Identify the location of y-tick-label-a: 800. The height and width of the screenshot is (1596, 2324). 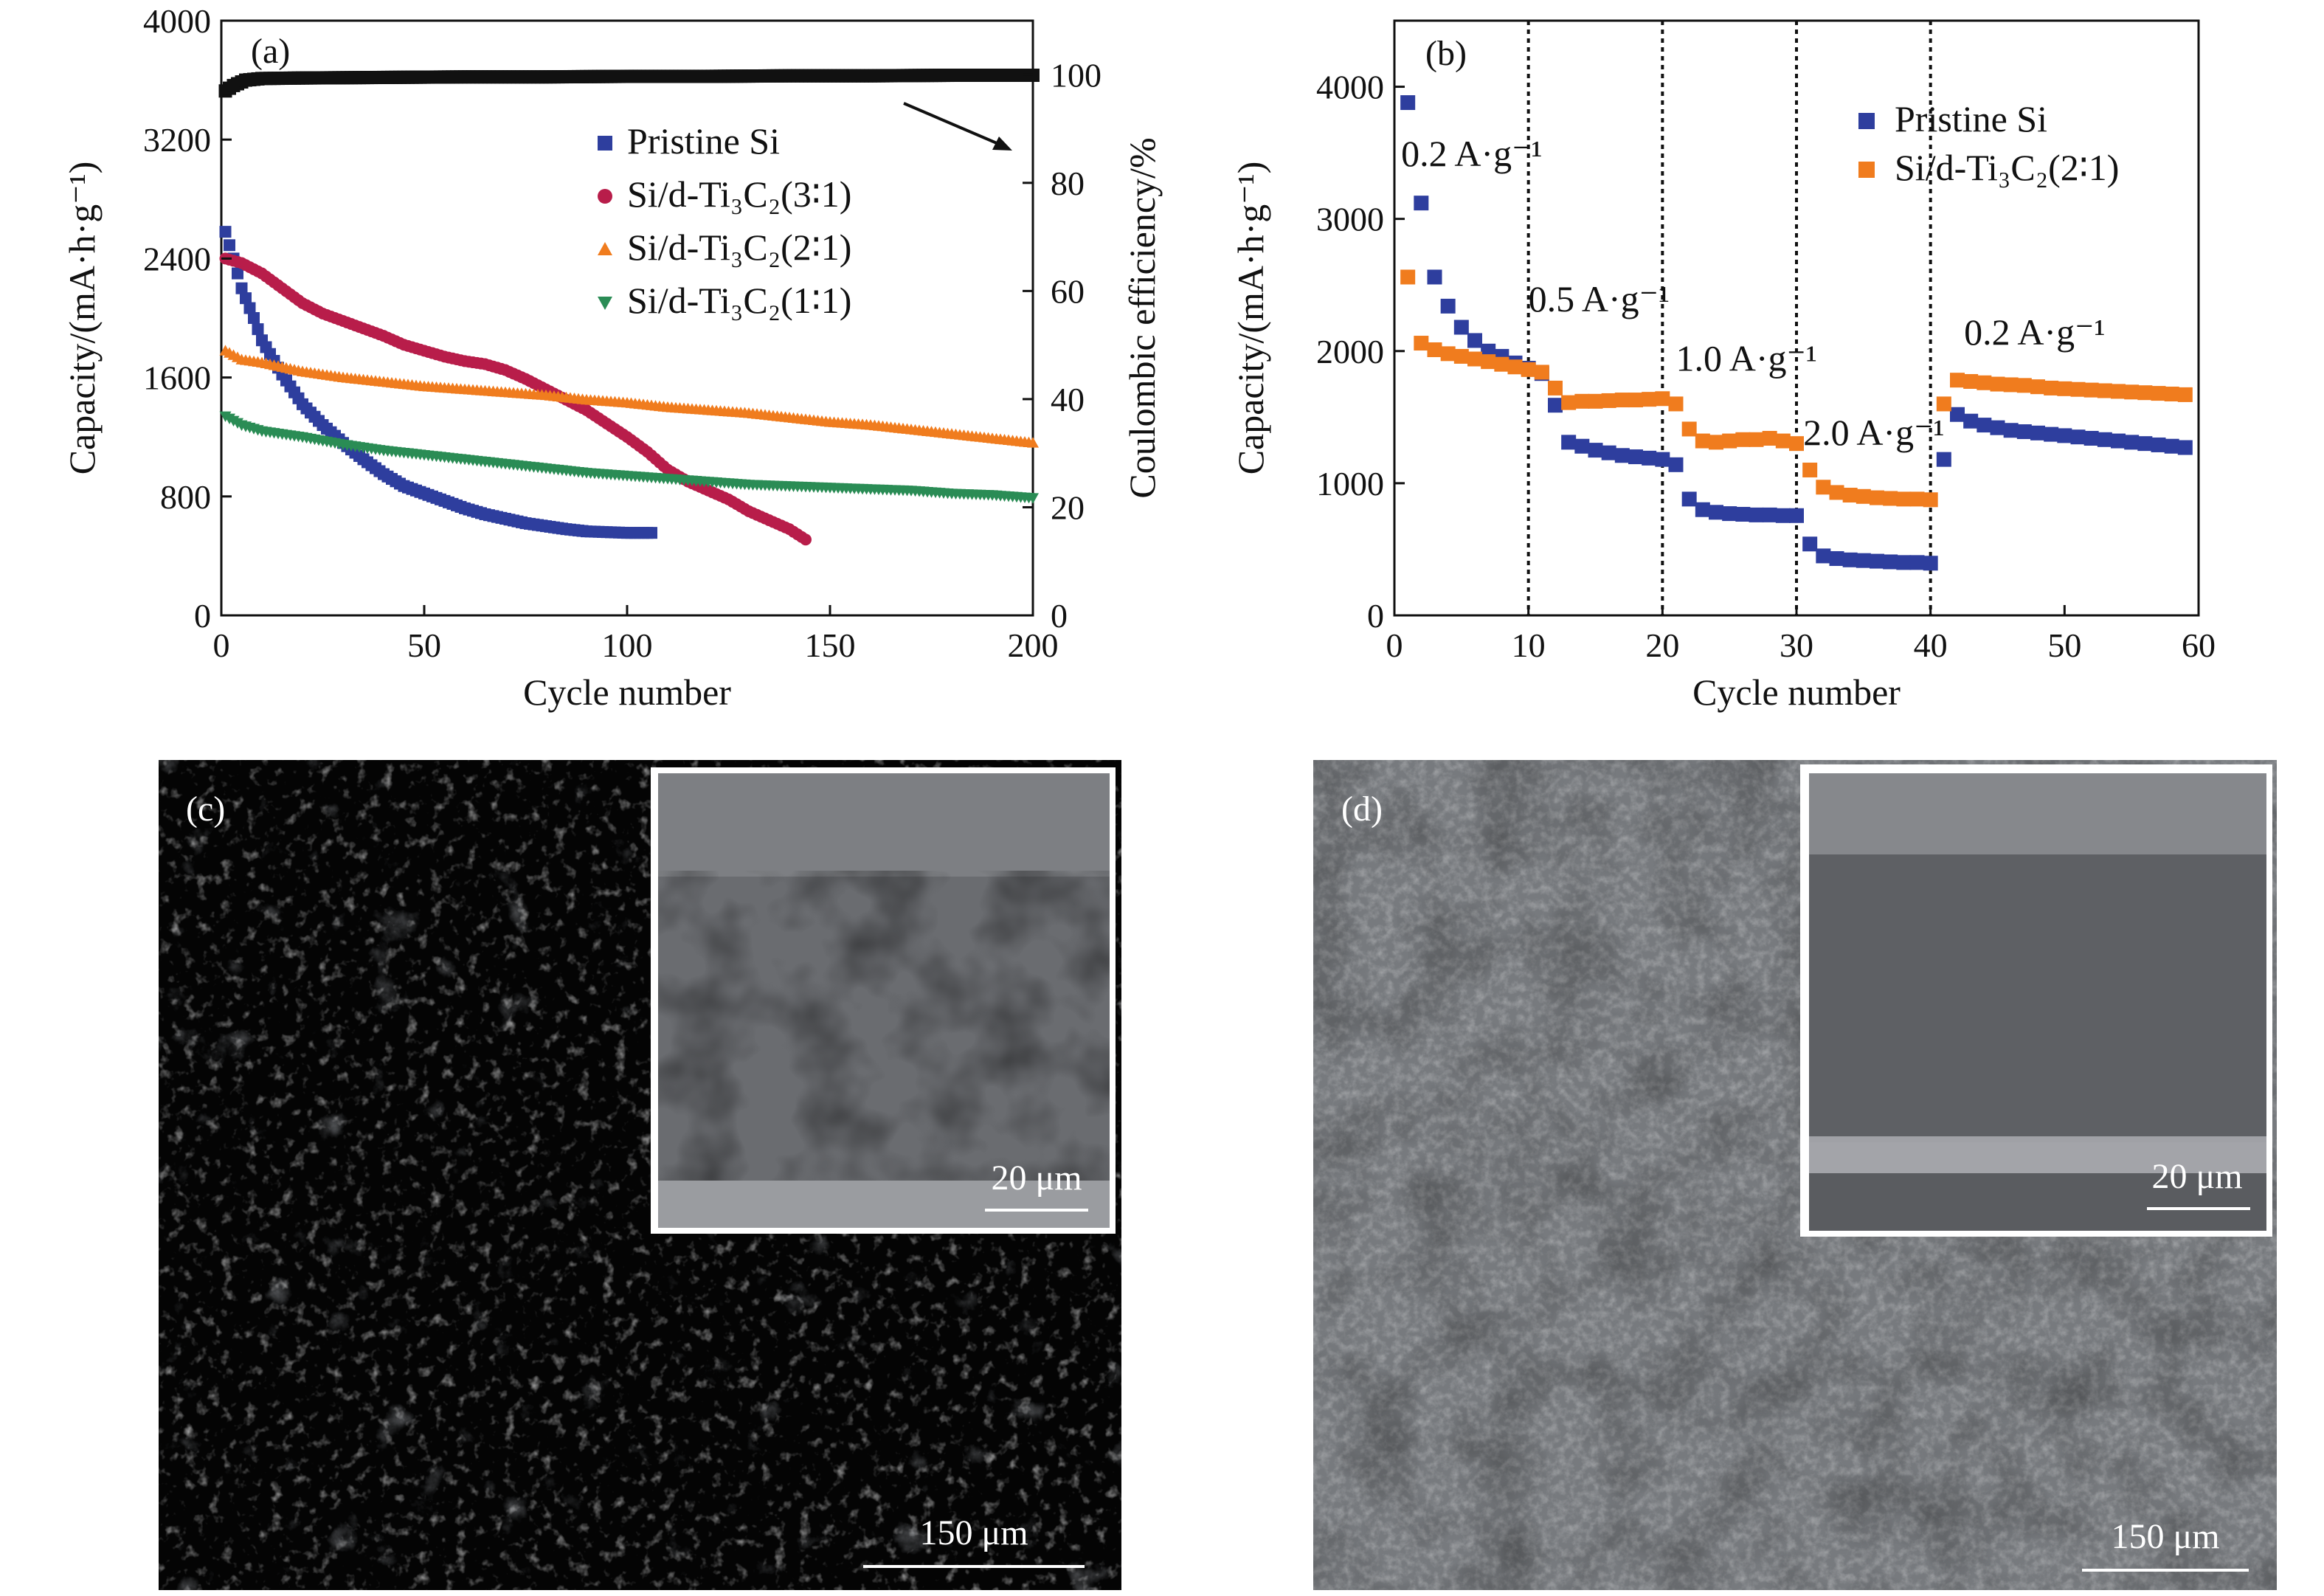
(185, 497).